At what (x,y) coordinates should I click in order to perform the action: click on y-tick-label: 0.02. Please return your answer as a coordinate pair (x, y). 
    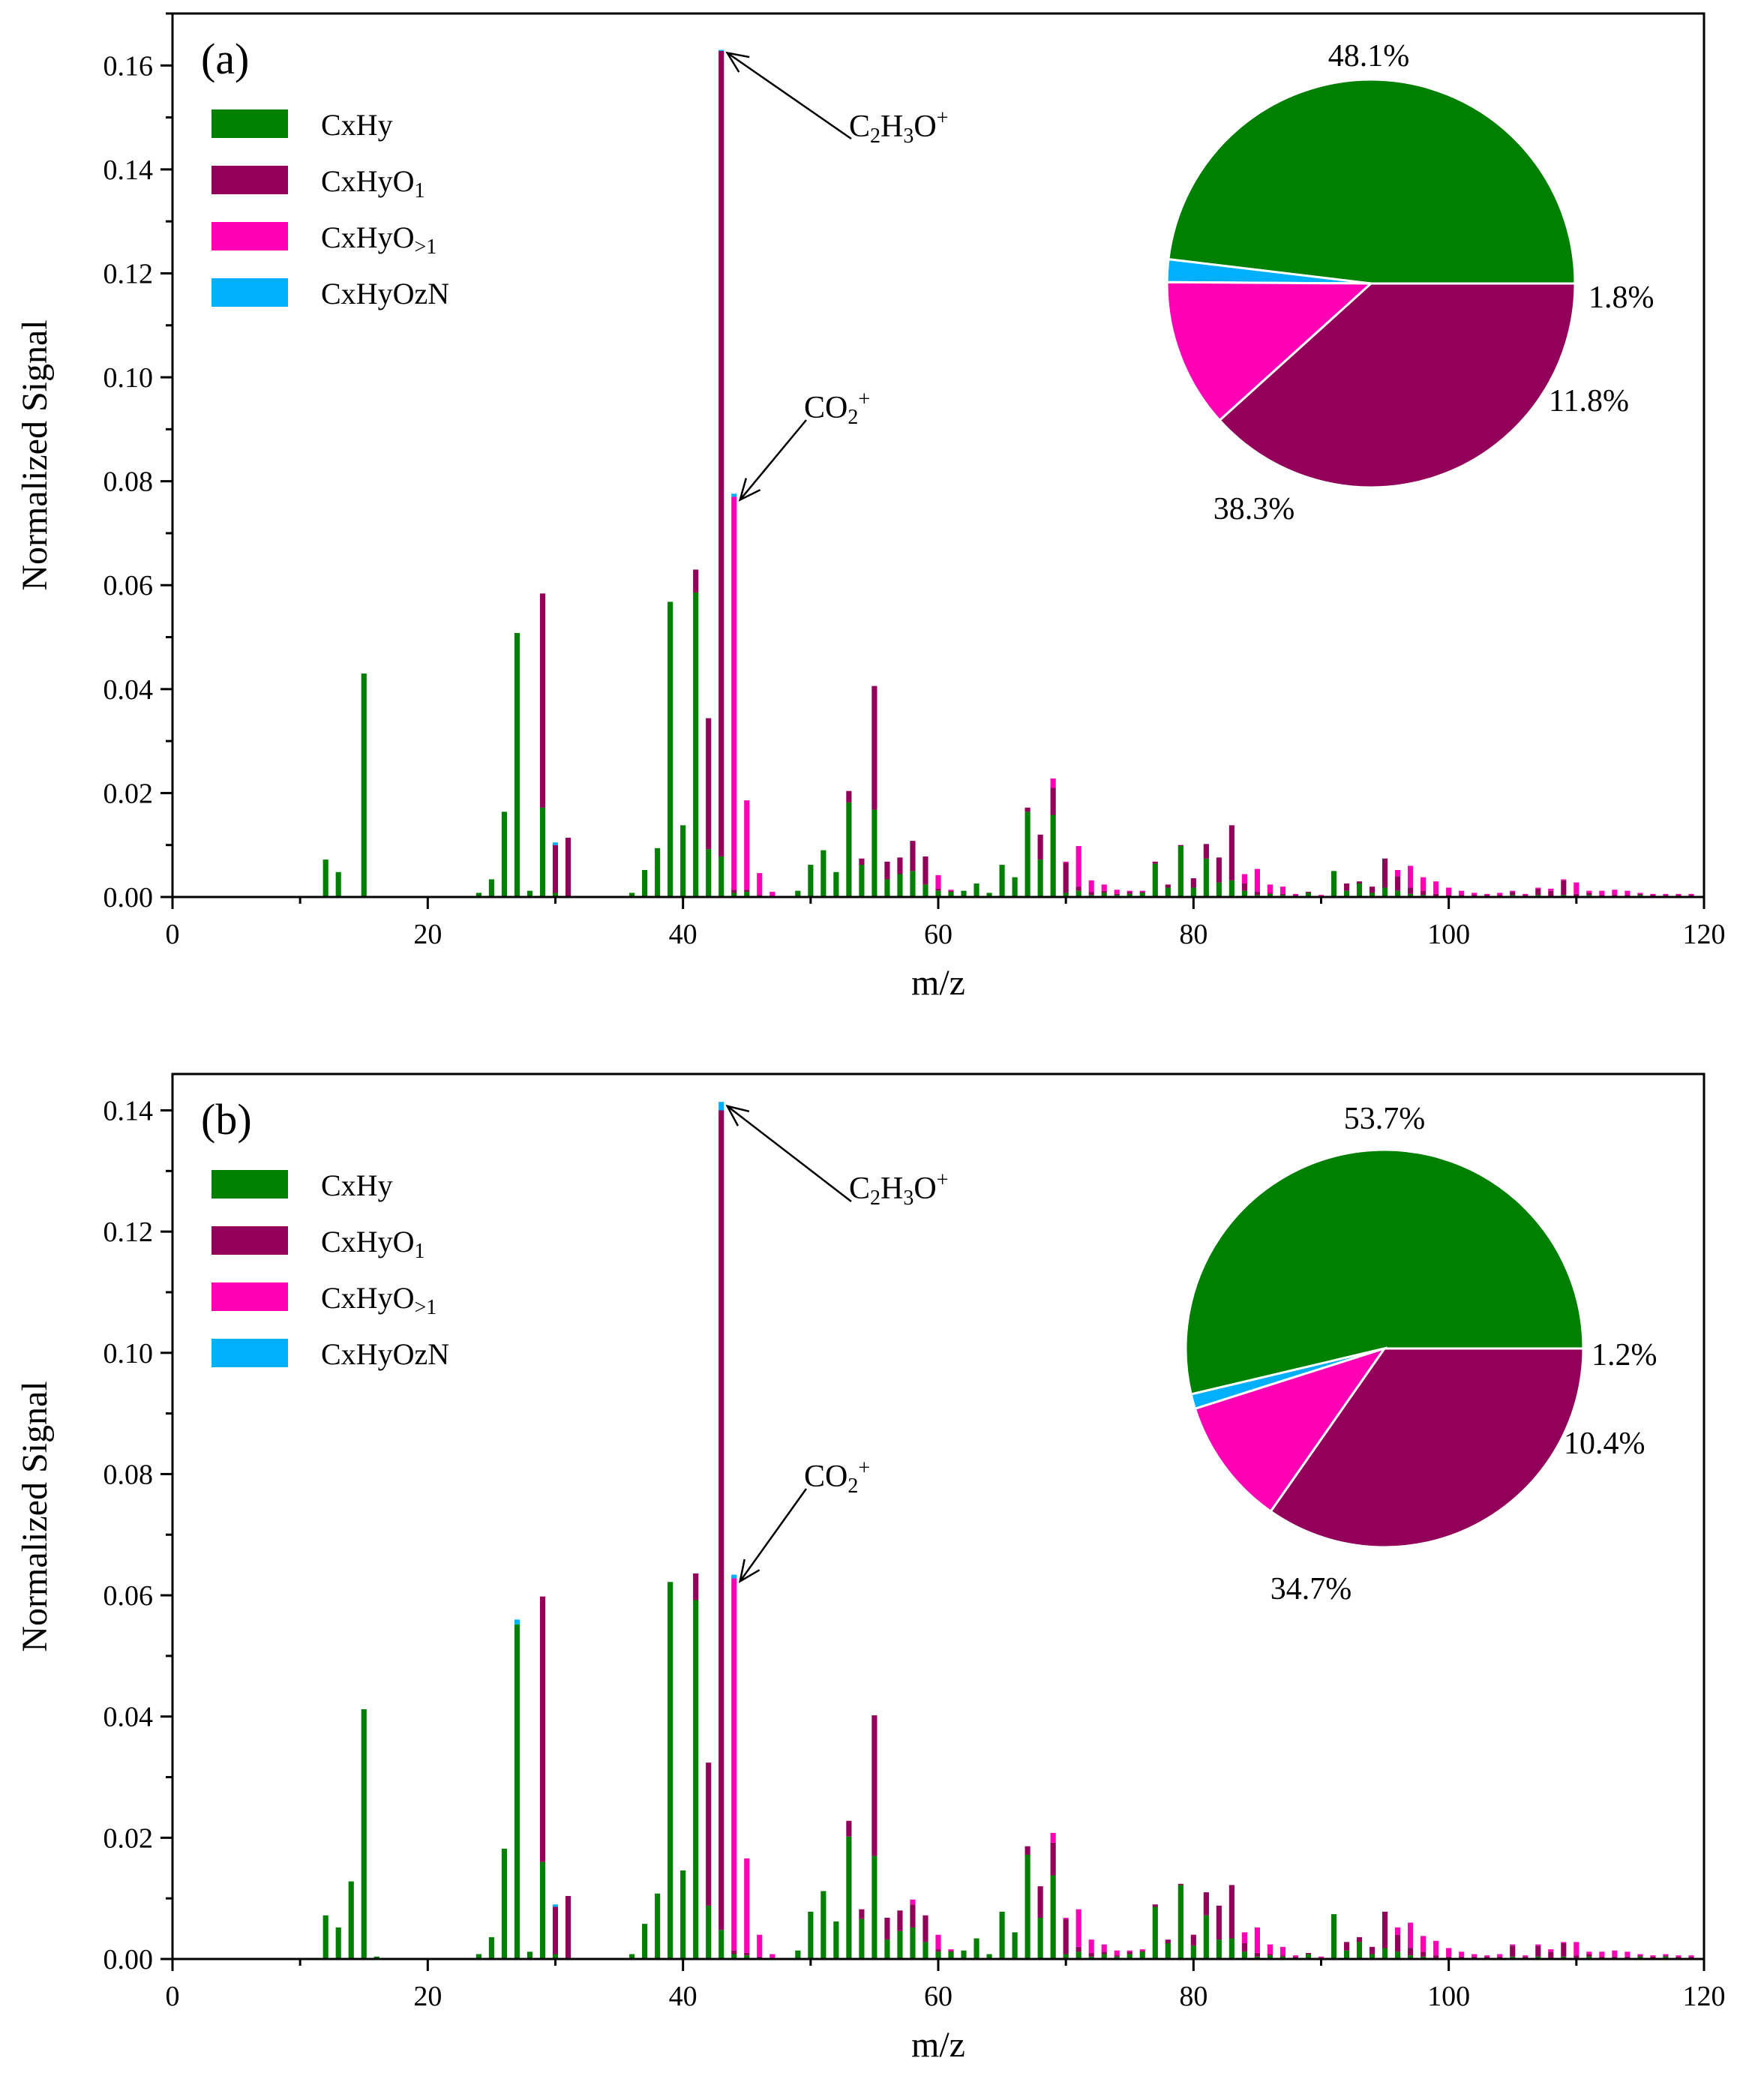
    Looking at the image, I should click on (129, 1838).